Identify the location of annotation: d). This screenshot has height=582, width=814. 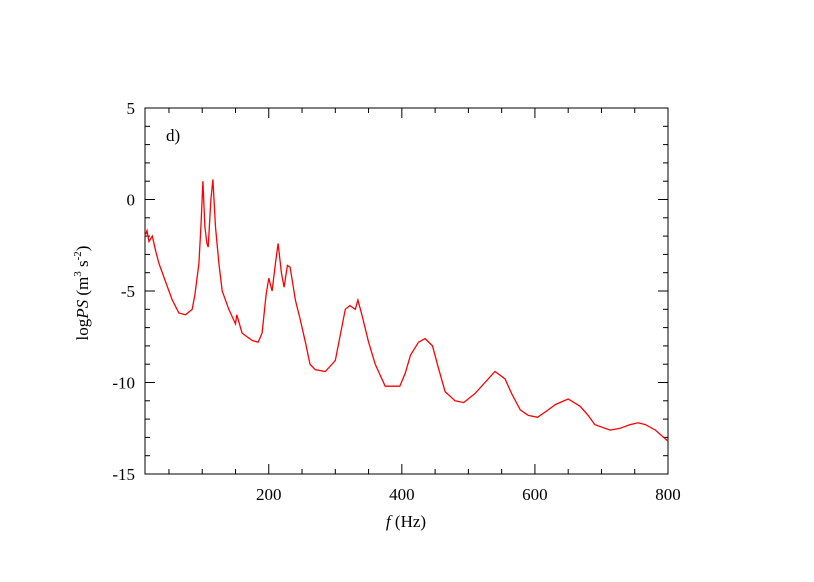
(173, 135).